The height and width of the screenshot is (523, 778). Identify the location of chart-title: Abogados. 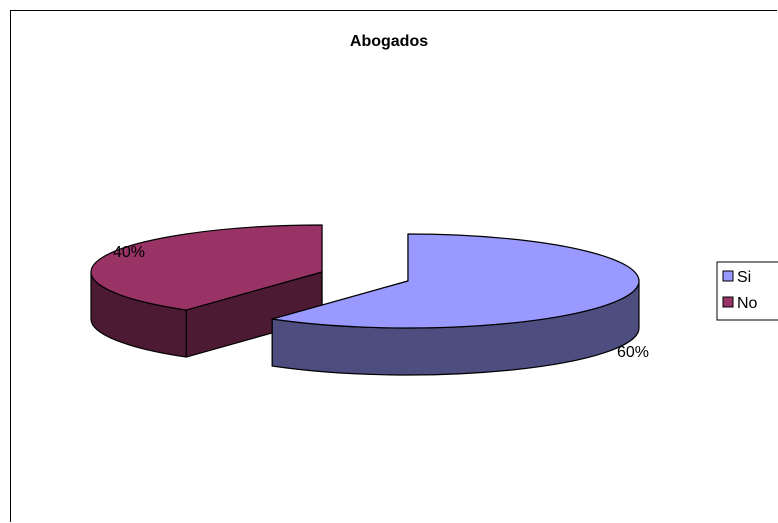
(389, 41).